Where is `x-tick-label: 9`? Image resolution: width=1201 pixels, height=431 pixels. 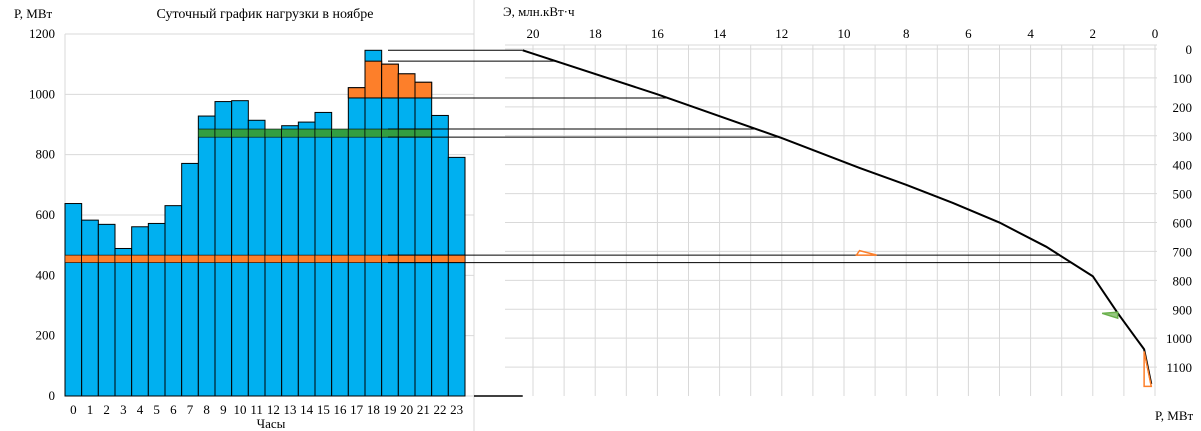
x-tick-label: 9 is located at coordinates (223, 409).